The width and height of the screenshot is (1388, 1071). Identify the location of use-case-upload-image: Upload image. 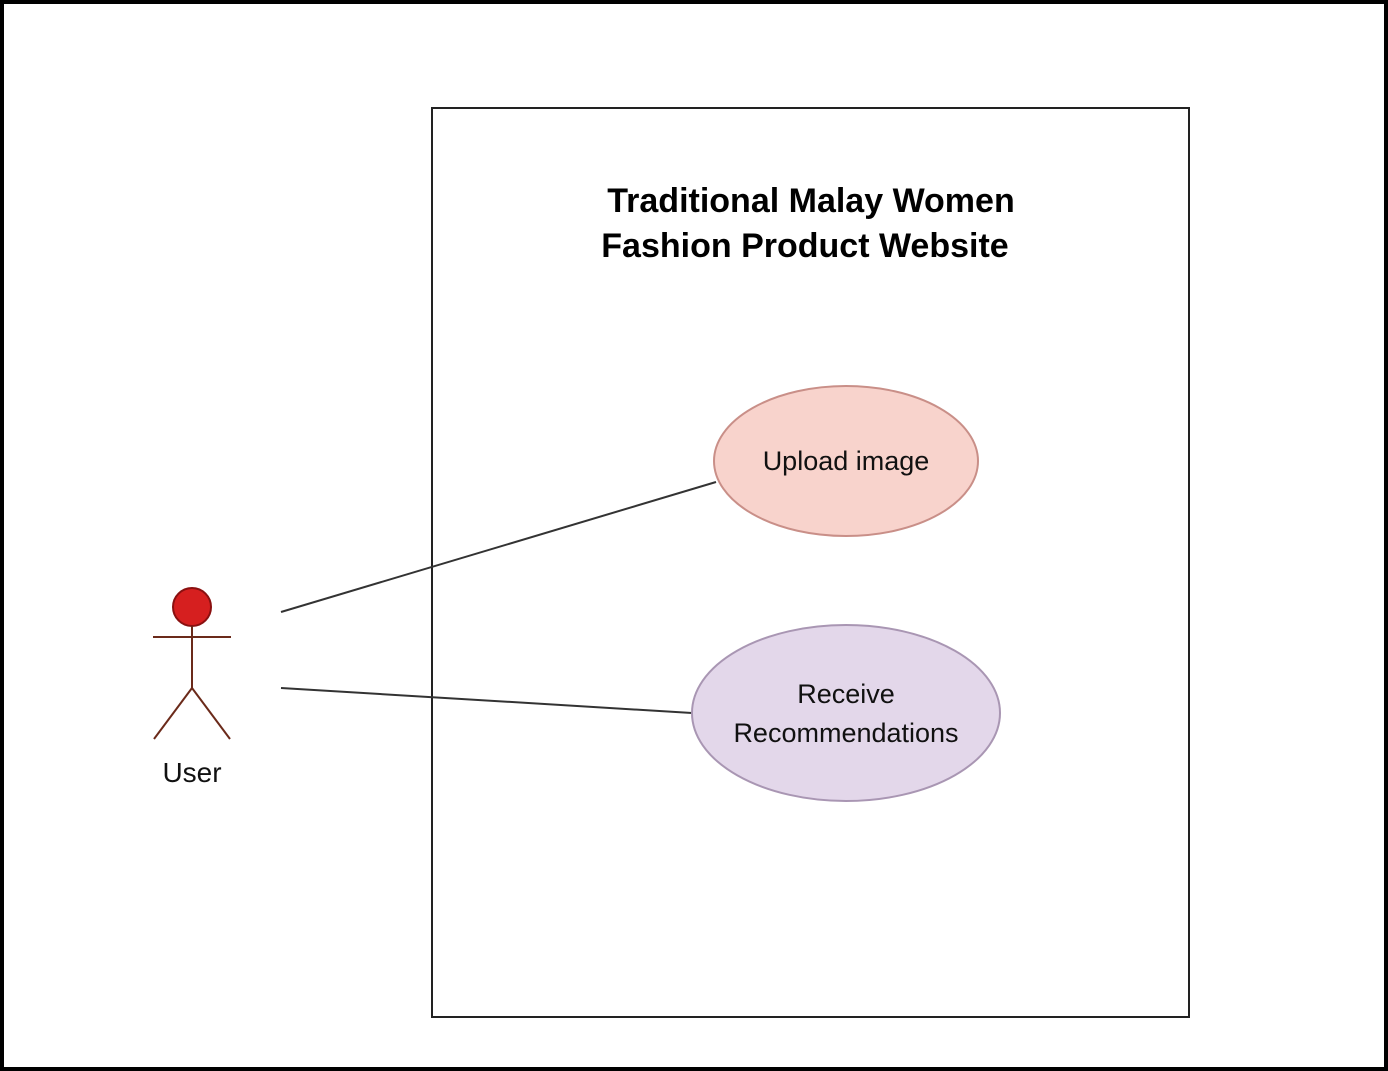
(846, 461).